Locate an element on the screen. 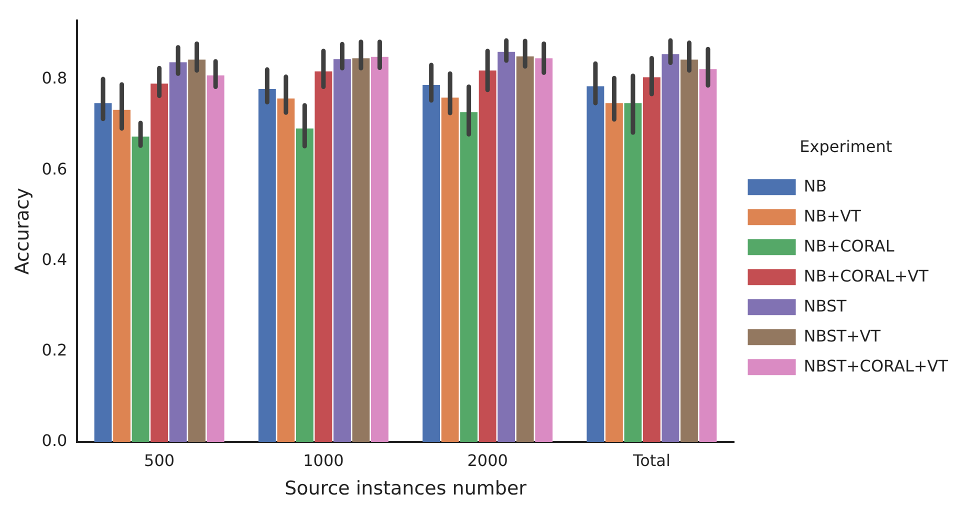 The height and width of the screenshot is (513, 976). y-tick-label: 0.4 is located at coordinates (55, 259).